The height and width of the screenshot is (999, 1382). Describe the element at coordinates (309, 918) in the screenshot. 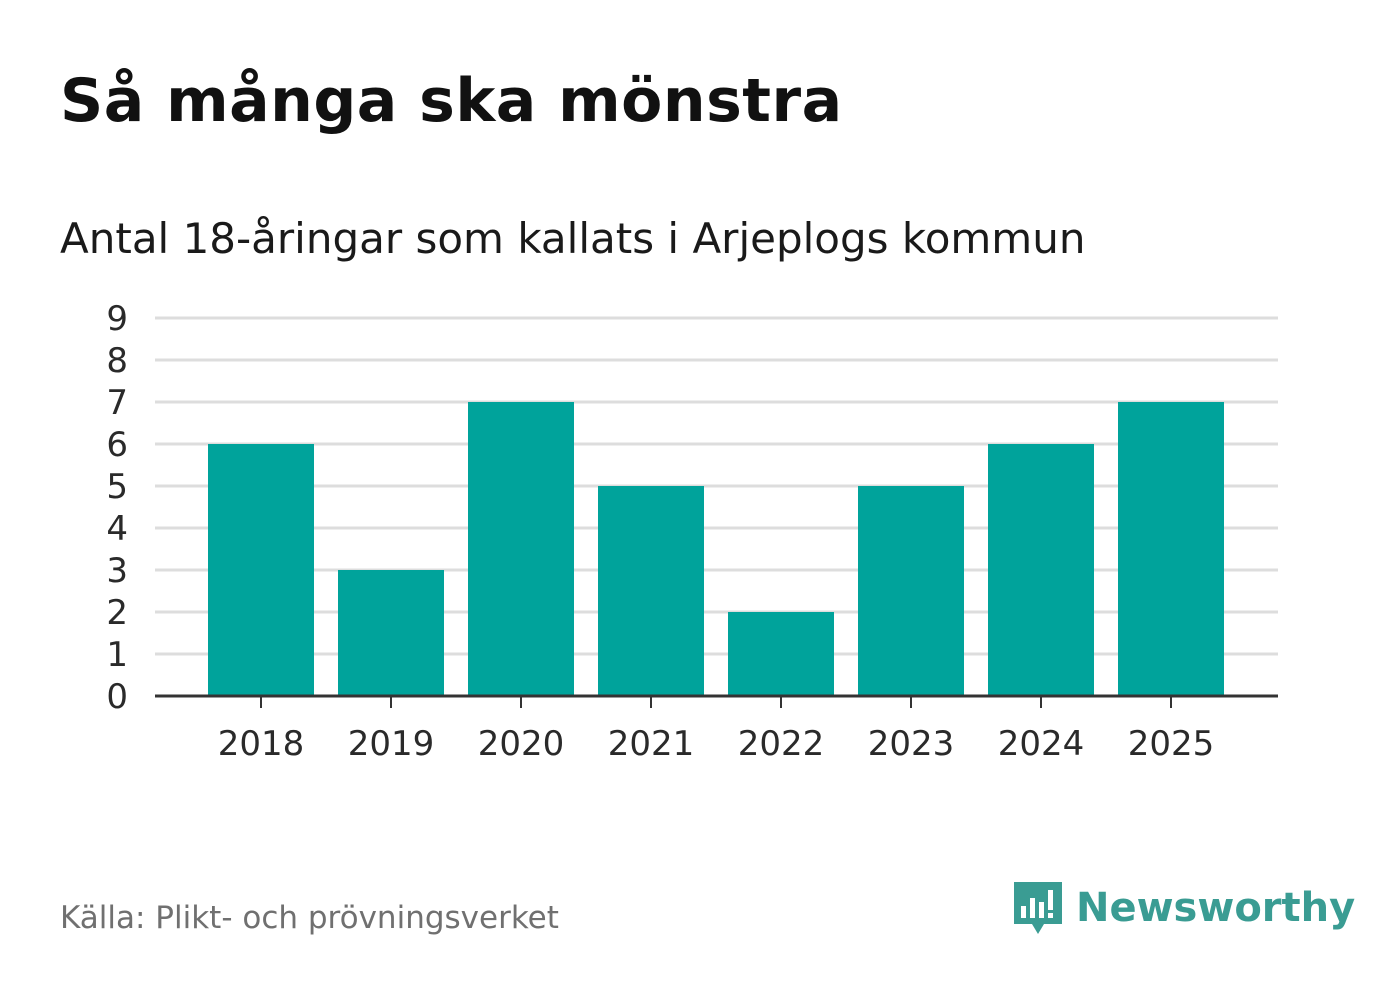

I see `source-note: Källa: Plikt- och prövningsverket` at that location.